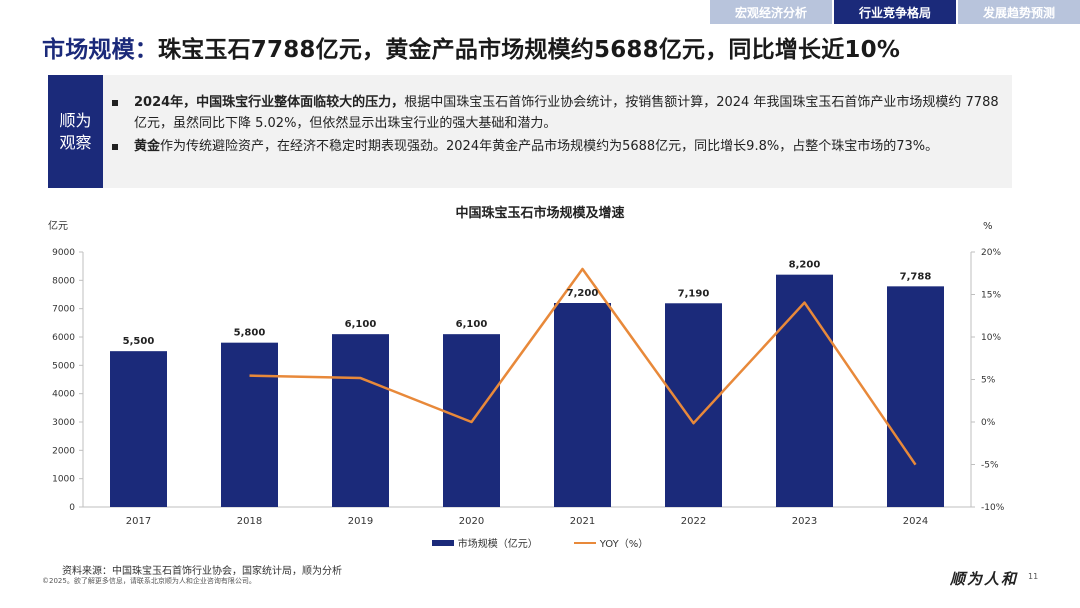  I want to click on legend-item-yoy: YOY（%）, so click(611, 542).